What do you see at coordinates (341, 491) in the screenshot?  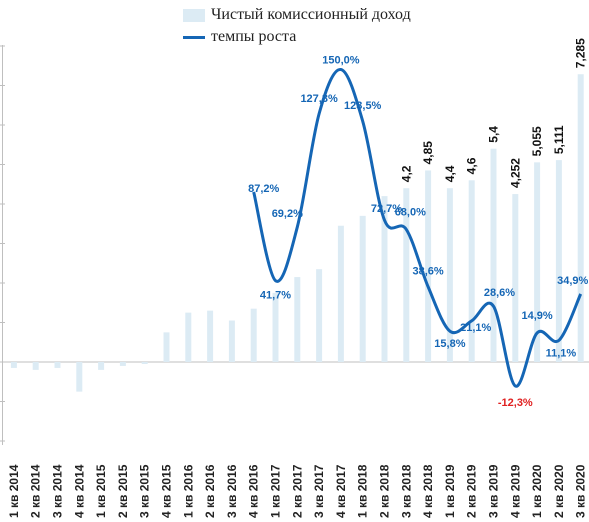 I see `x-tick-label: 4 кв 2017` at bounding box center [341, 491].